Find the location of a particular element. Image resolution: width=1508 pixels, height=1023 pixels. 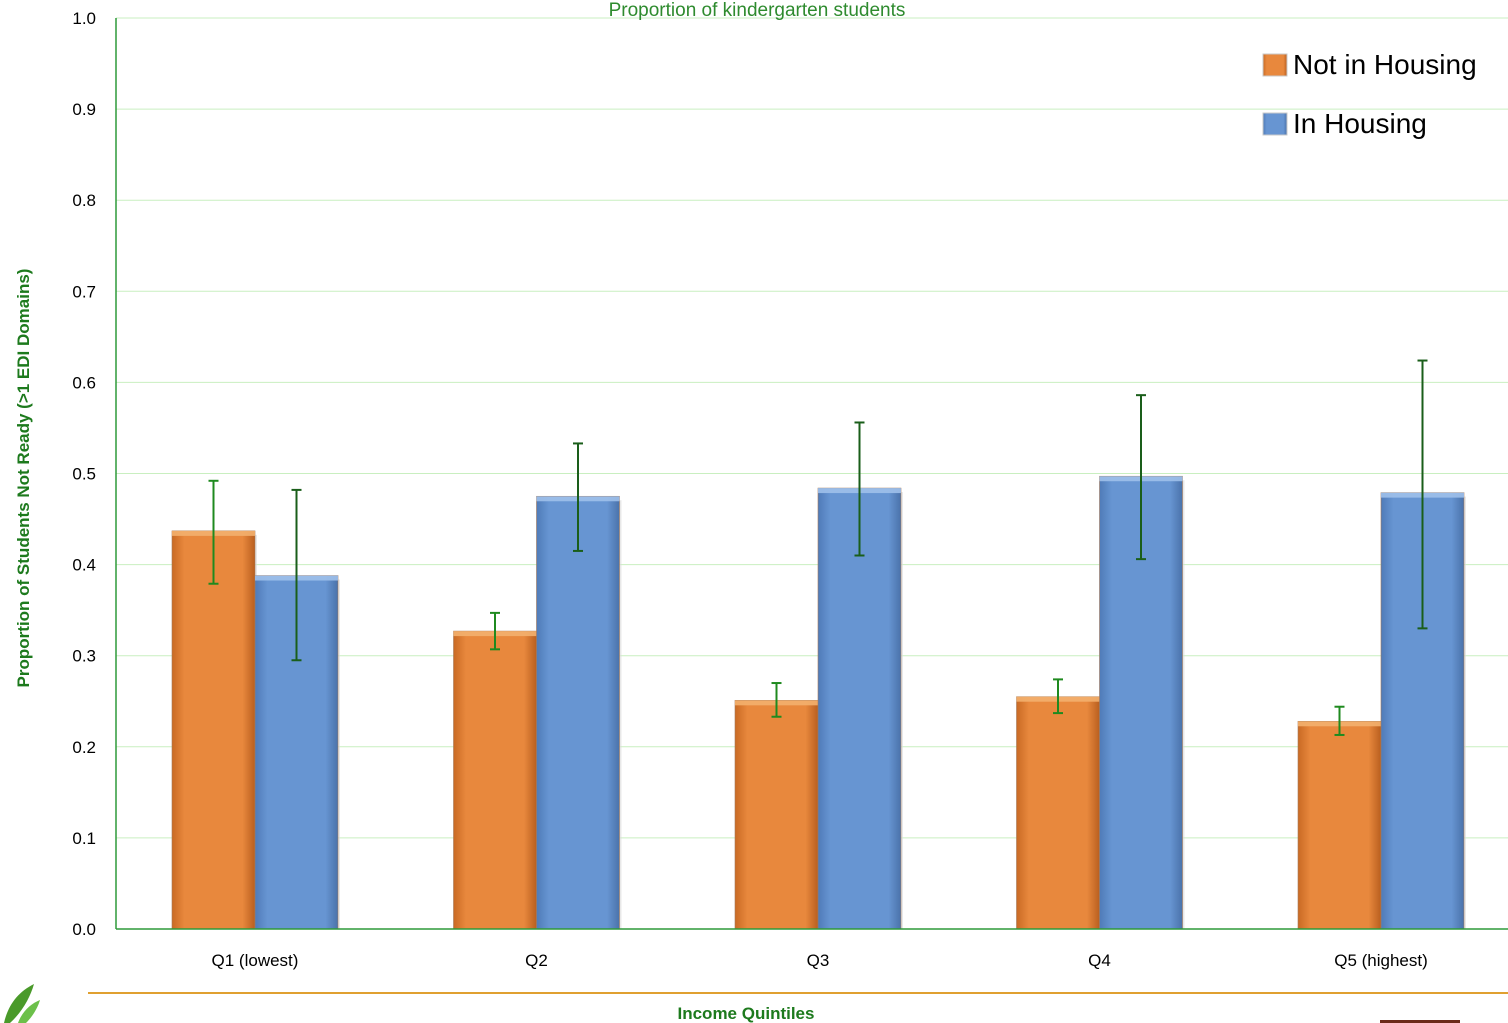

leaf-logo is located at coordinates (22, 1003).